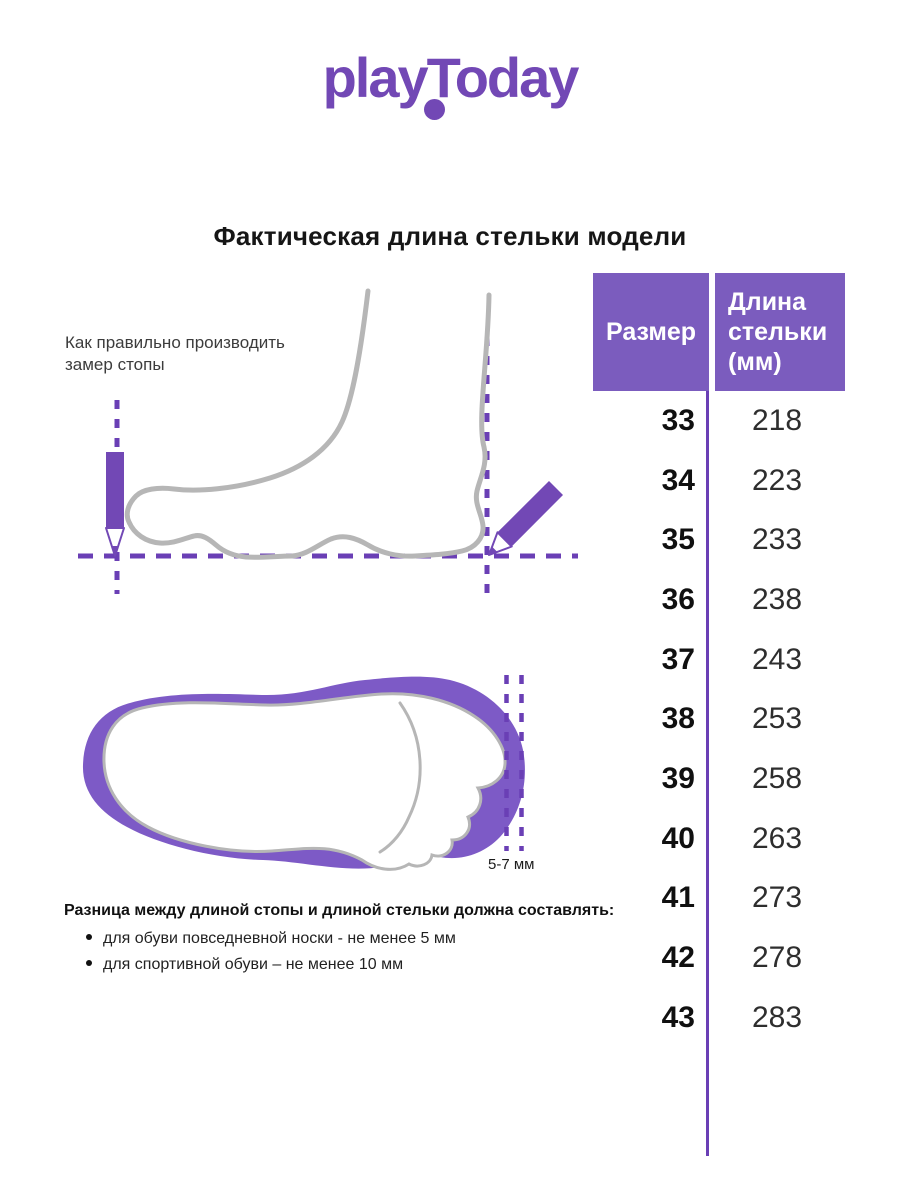 Image resolution: width=900 pixels, height=1200 pixels. I want to click on logo-text: playToday, so click(451, 77).